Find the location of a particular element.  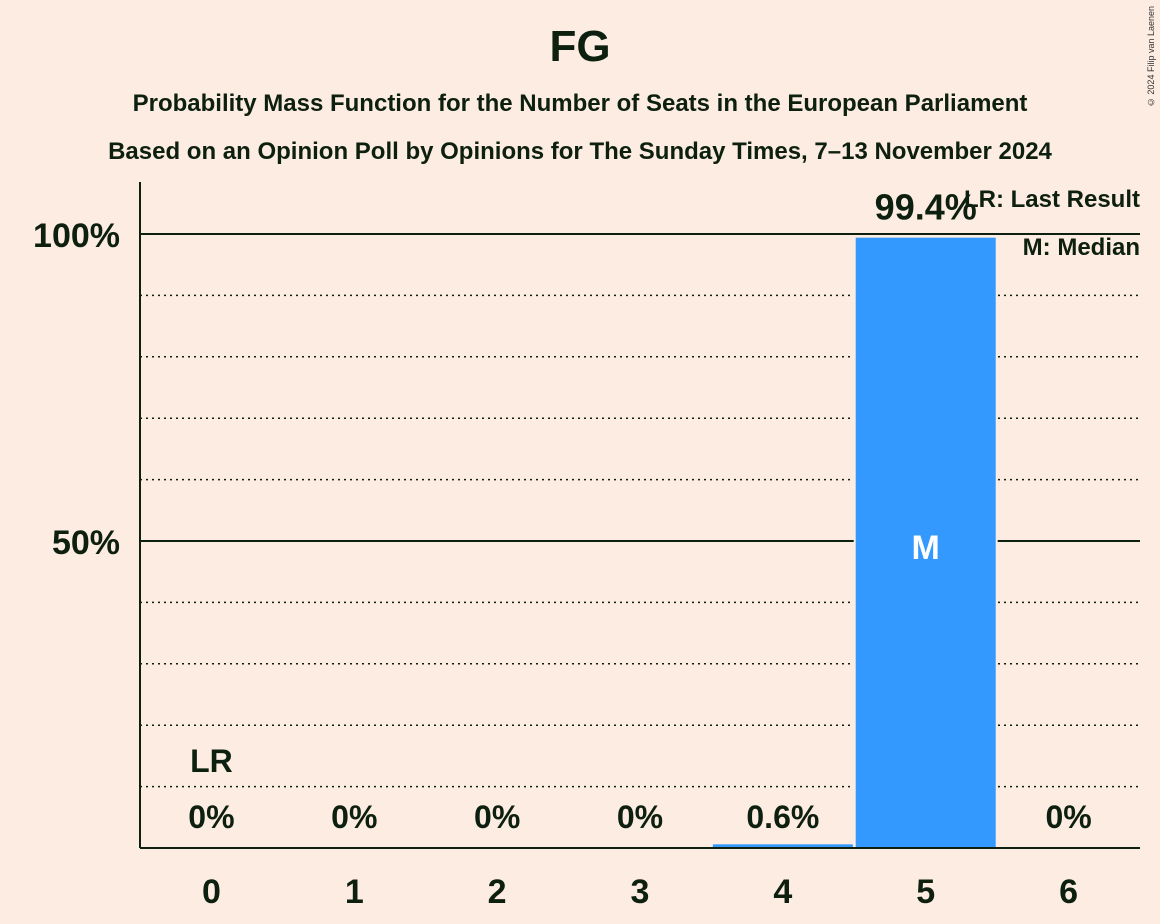

x-tick-label: 1 is located at coordinates (354, 892).